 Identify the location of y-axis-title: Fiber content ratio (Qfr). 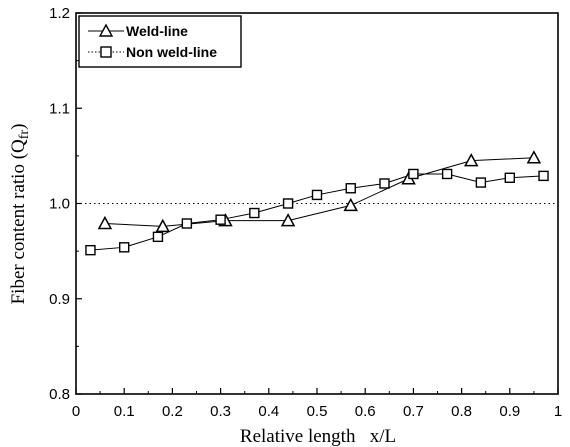
(20, 214).